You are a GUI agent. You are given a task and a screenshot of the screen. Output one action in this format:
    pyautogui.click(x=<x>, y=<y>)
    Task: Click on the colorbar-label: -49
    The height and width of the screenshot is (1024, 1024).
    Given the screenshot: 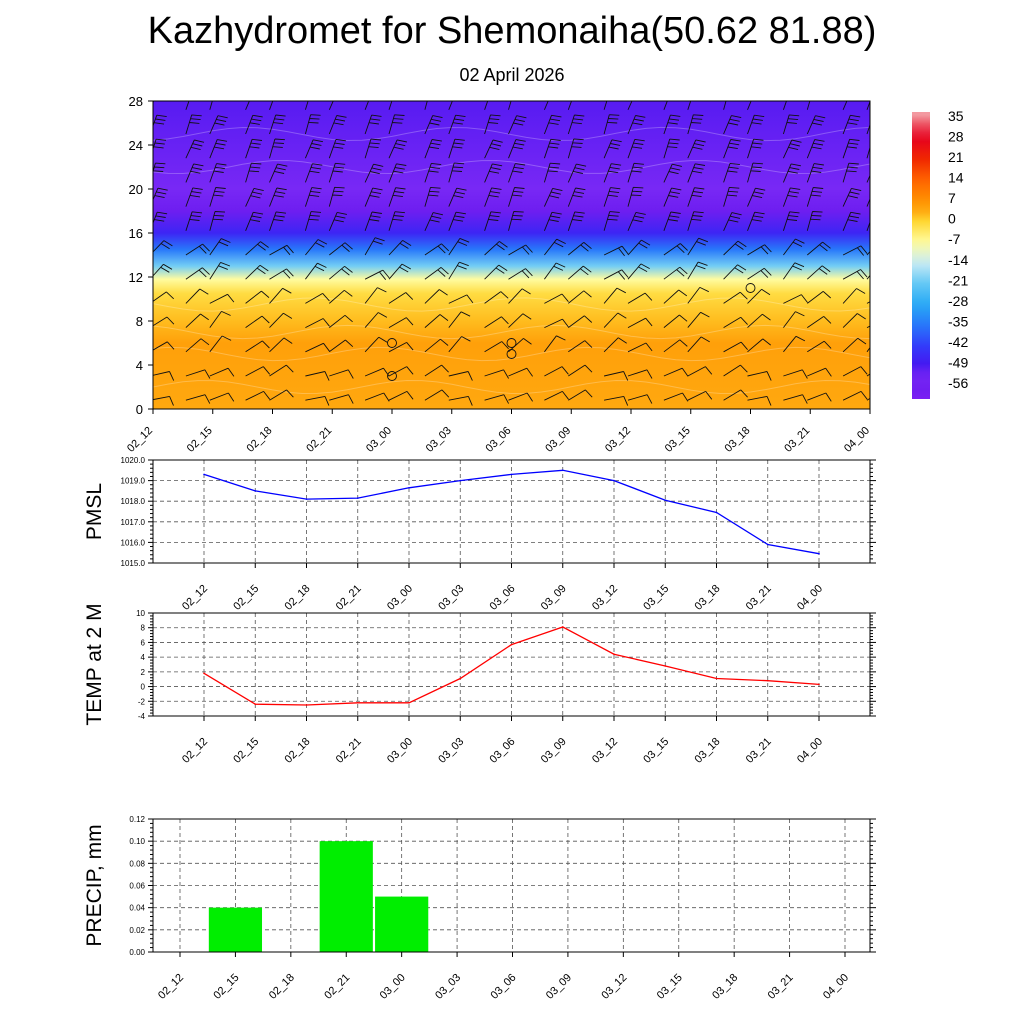 What is the action you would take?
    pyautogui.click(x=958, y=362)
    